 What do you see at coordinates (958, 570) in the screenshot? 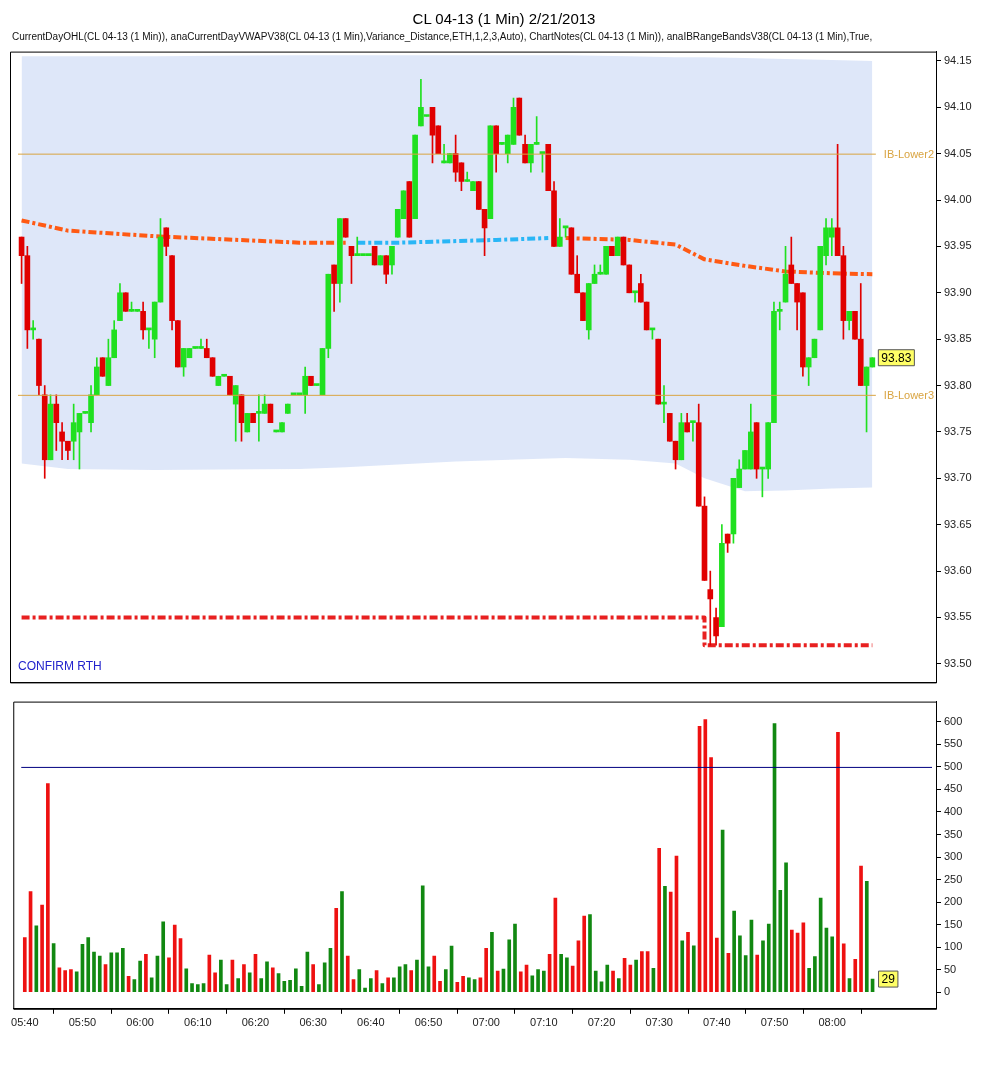
I see `y-tick-label: 93.60` at bounding box center [958, 570].